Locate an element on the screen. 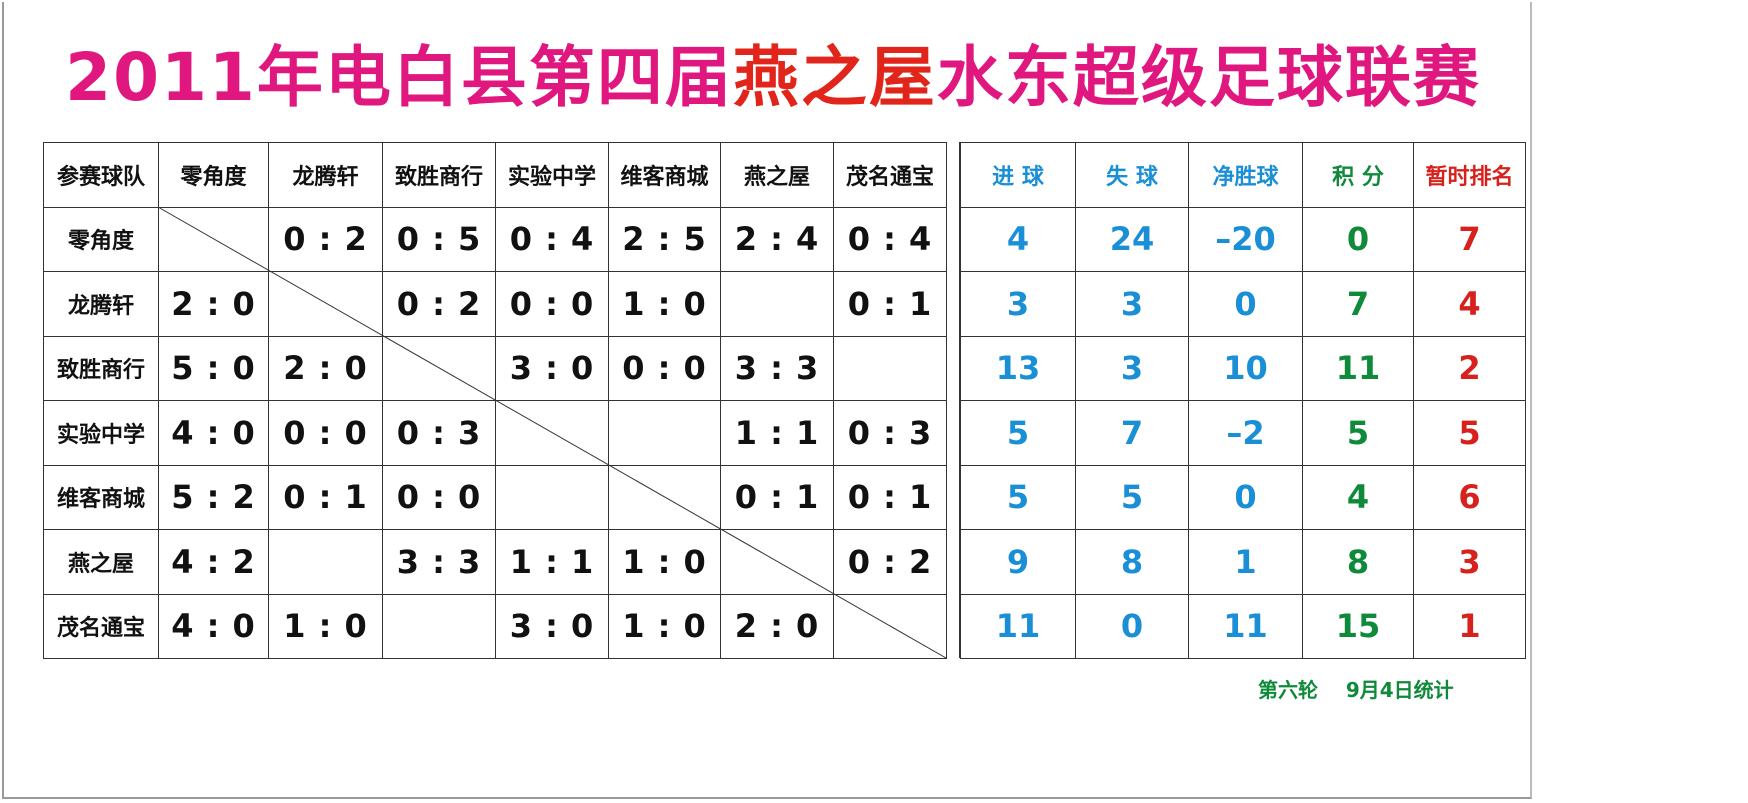 This screenshot has height=803, width=1748. stat-cell: –2 is located at coordinates (1245, 433).